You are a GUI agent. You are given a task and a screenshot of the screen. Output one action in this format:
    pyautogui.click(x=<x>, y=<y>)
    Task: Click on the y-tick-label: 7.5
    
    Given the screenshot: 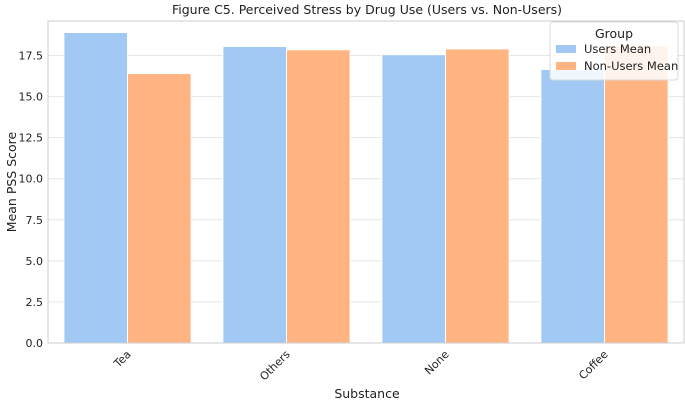 What is the action you would take?
    pyautogui.click(x=35, y=220)
    